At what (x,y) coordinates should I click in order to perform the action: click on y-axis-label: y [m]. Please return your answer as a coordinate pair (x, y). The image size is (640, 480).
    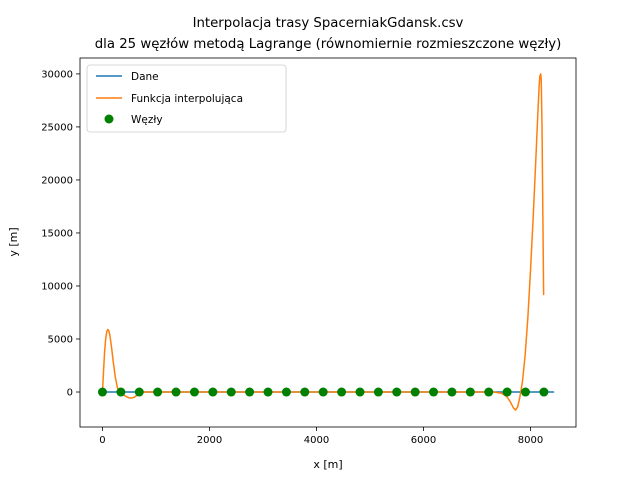
    Looking at the image, I should click on (13, 241).